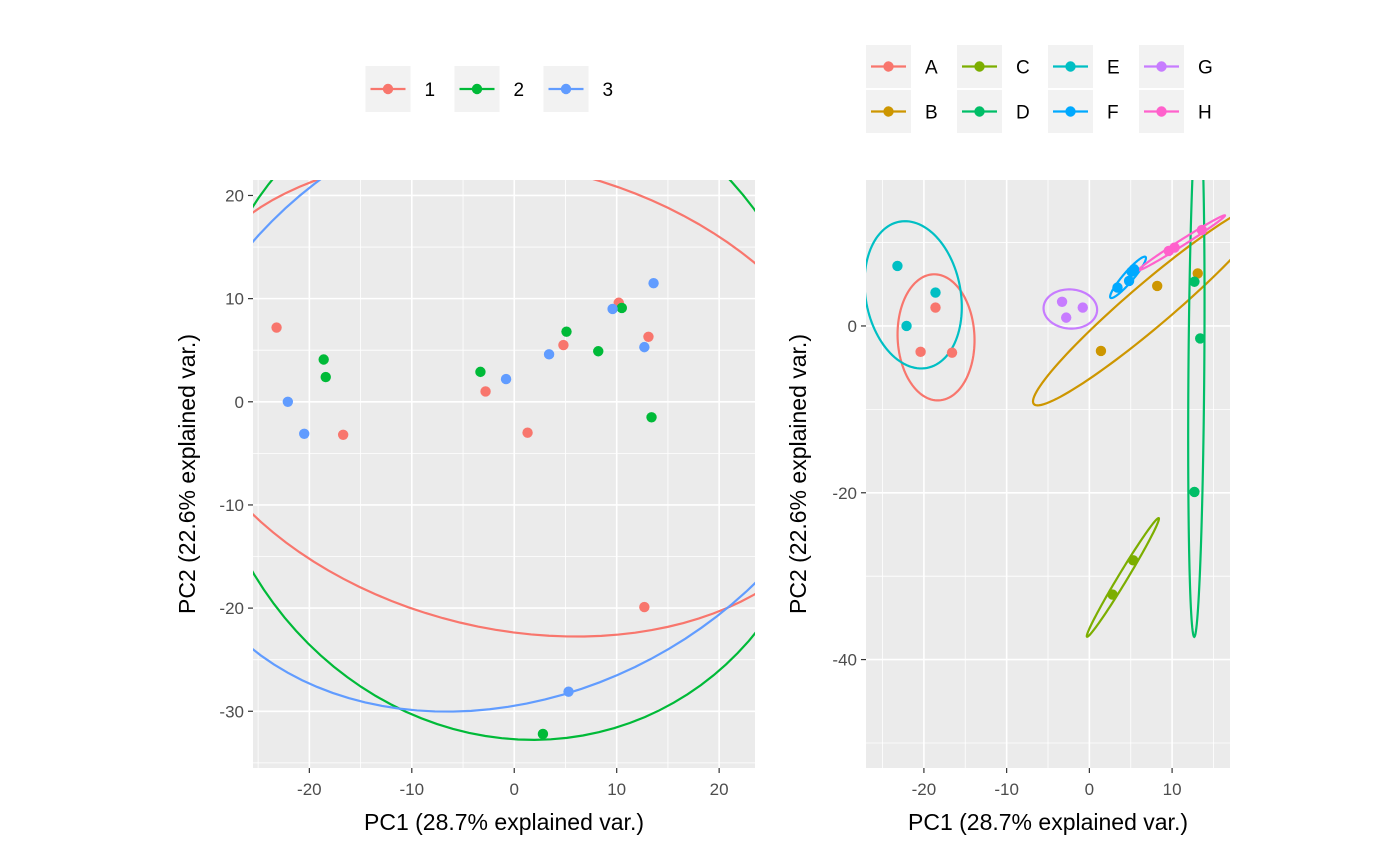 This screenshot has height=865, width=1400. I want to click on ellipse-group-B, so click(1130, 311).